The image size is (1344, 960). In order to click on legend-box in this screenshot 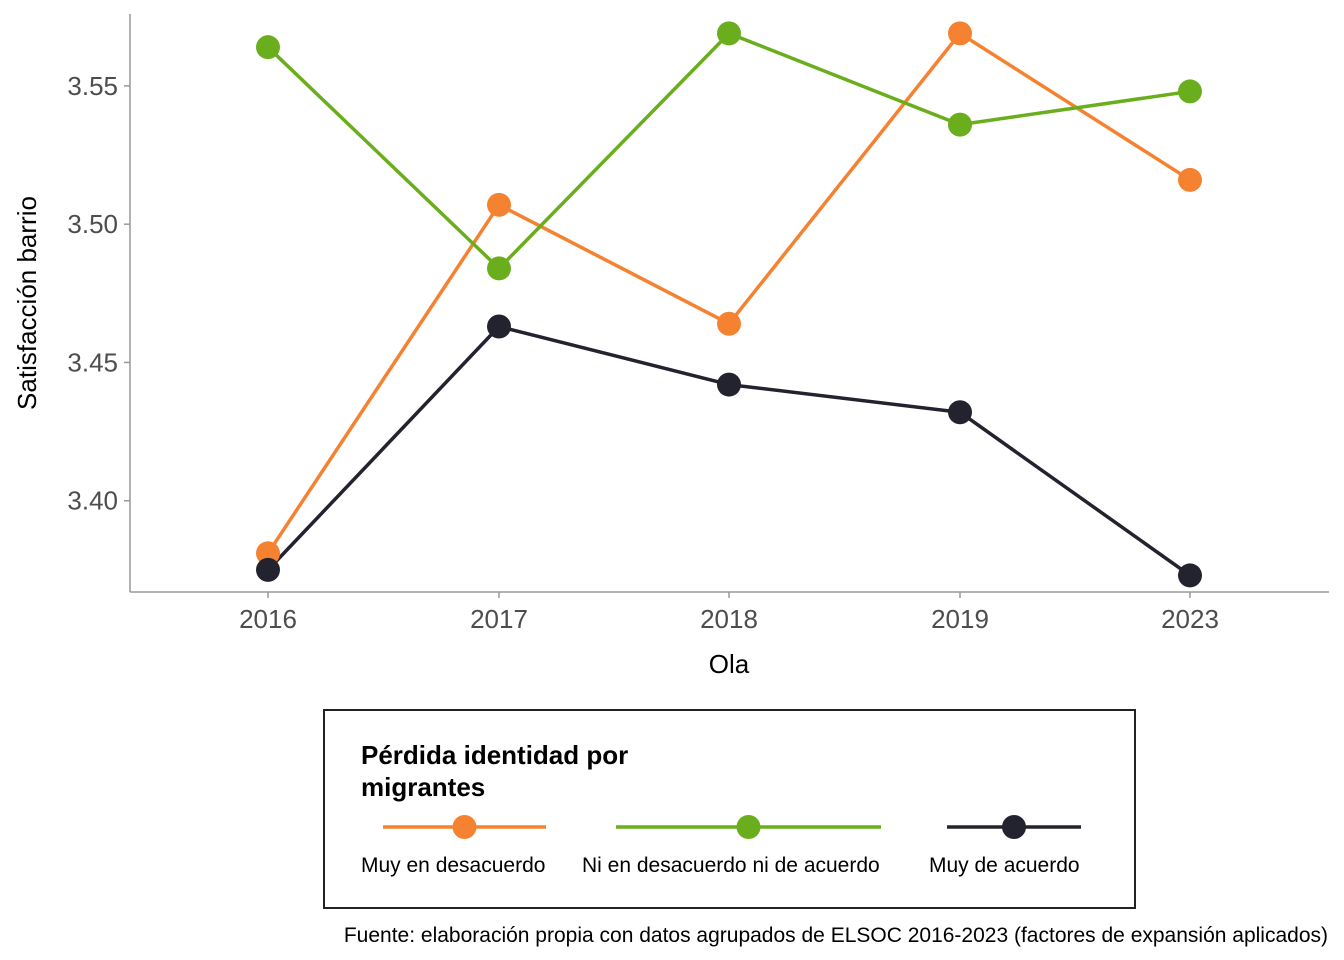, I will do `click(729, 809)`.